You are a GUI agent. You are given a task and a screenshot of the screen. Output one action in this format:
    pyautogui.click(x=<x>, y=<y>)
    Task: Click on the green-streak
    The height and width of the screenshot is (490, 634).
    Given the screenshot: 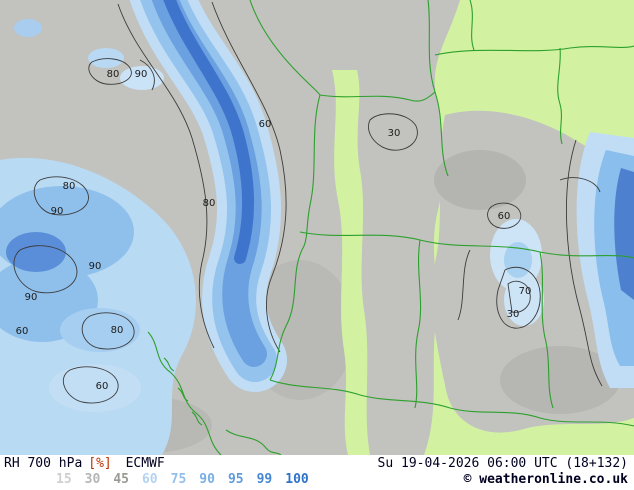 What is the action you would take?
    pyautogui.click(x=351, y=262)
    